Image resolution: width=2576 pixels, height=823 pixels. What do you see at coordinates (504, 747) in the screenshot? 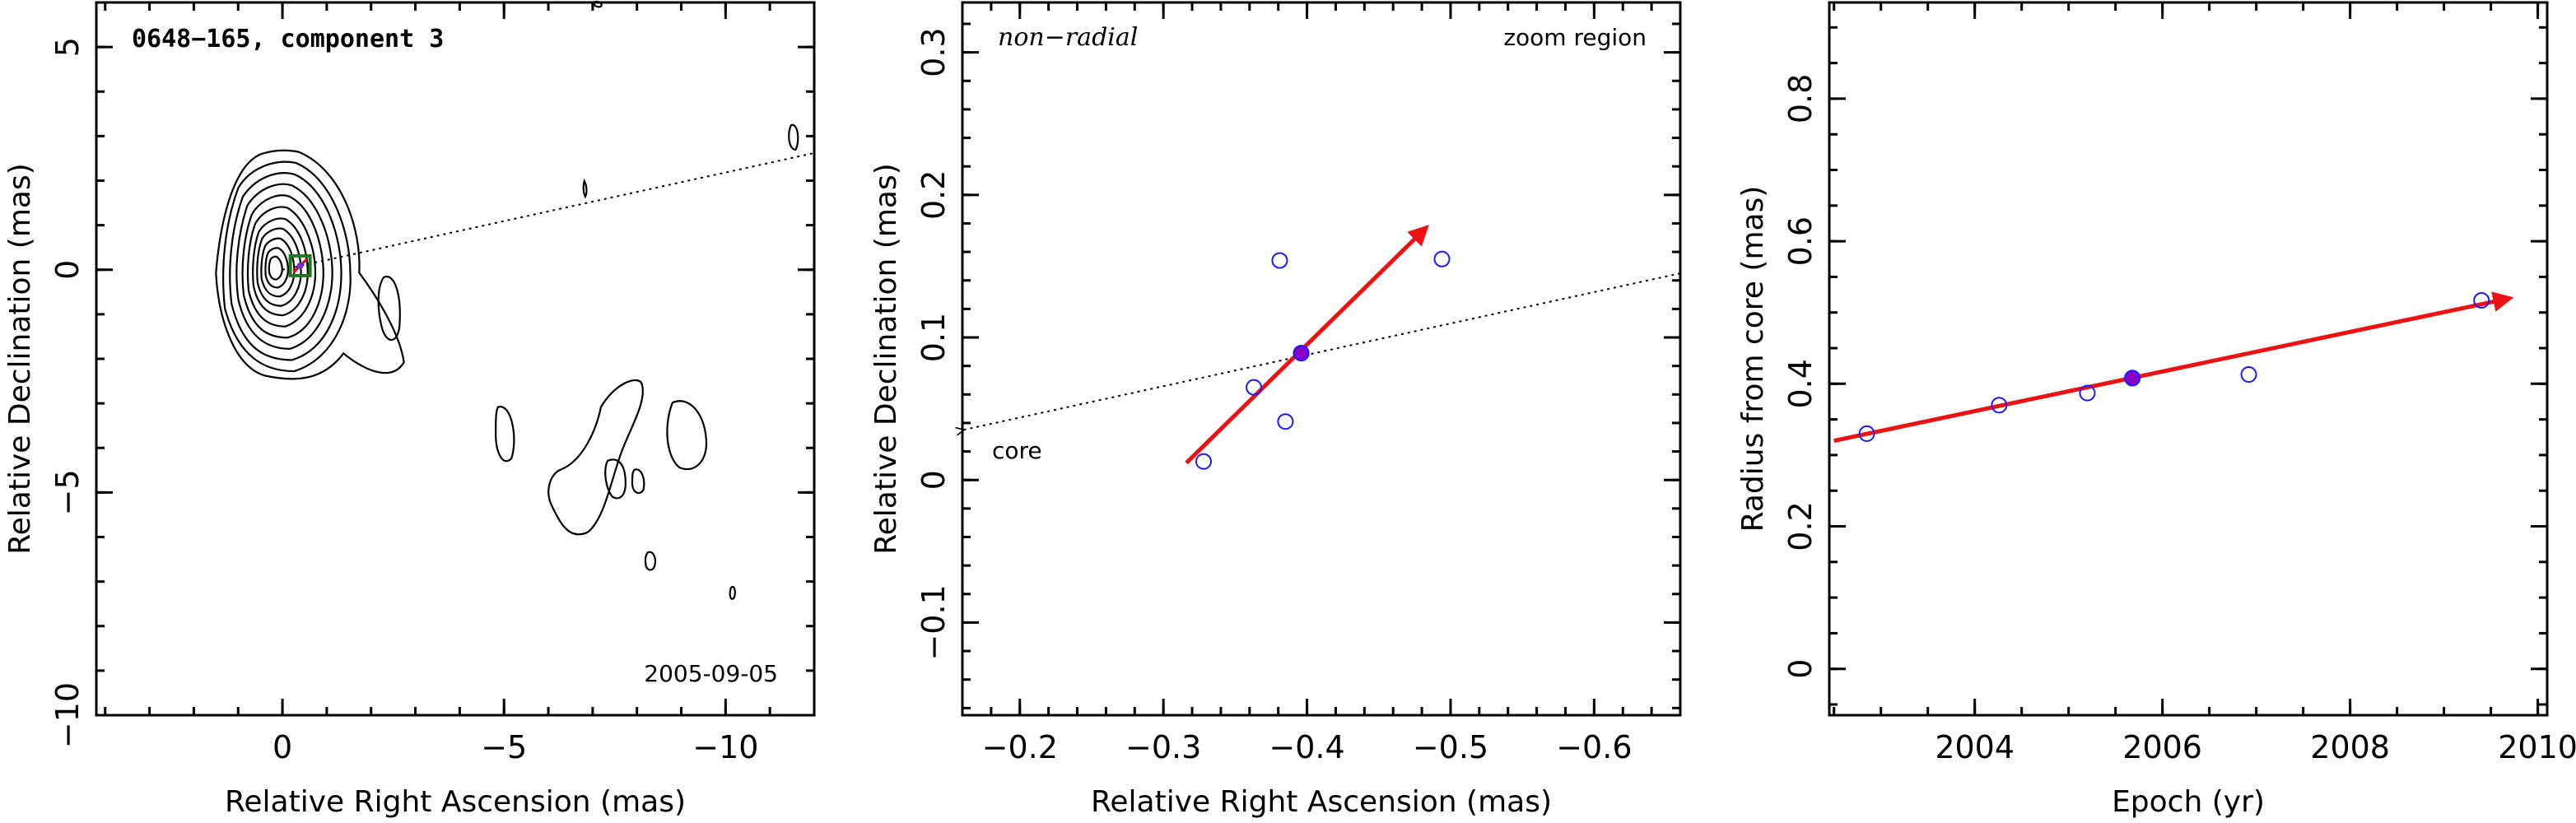
I see `x-tick-label: −5` at bounding box center [504, 747].